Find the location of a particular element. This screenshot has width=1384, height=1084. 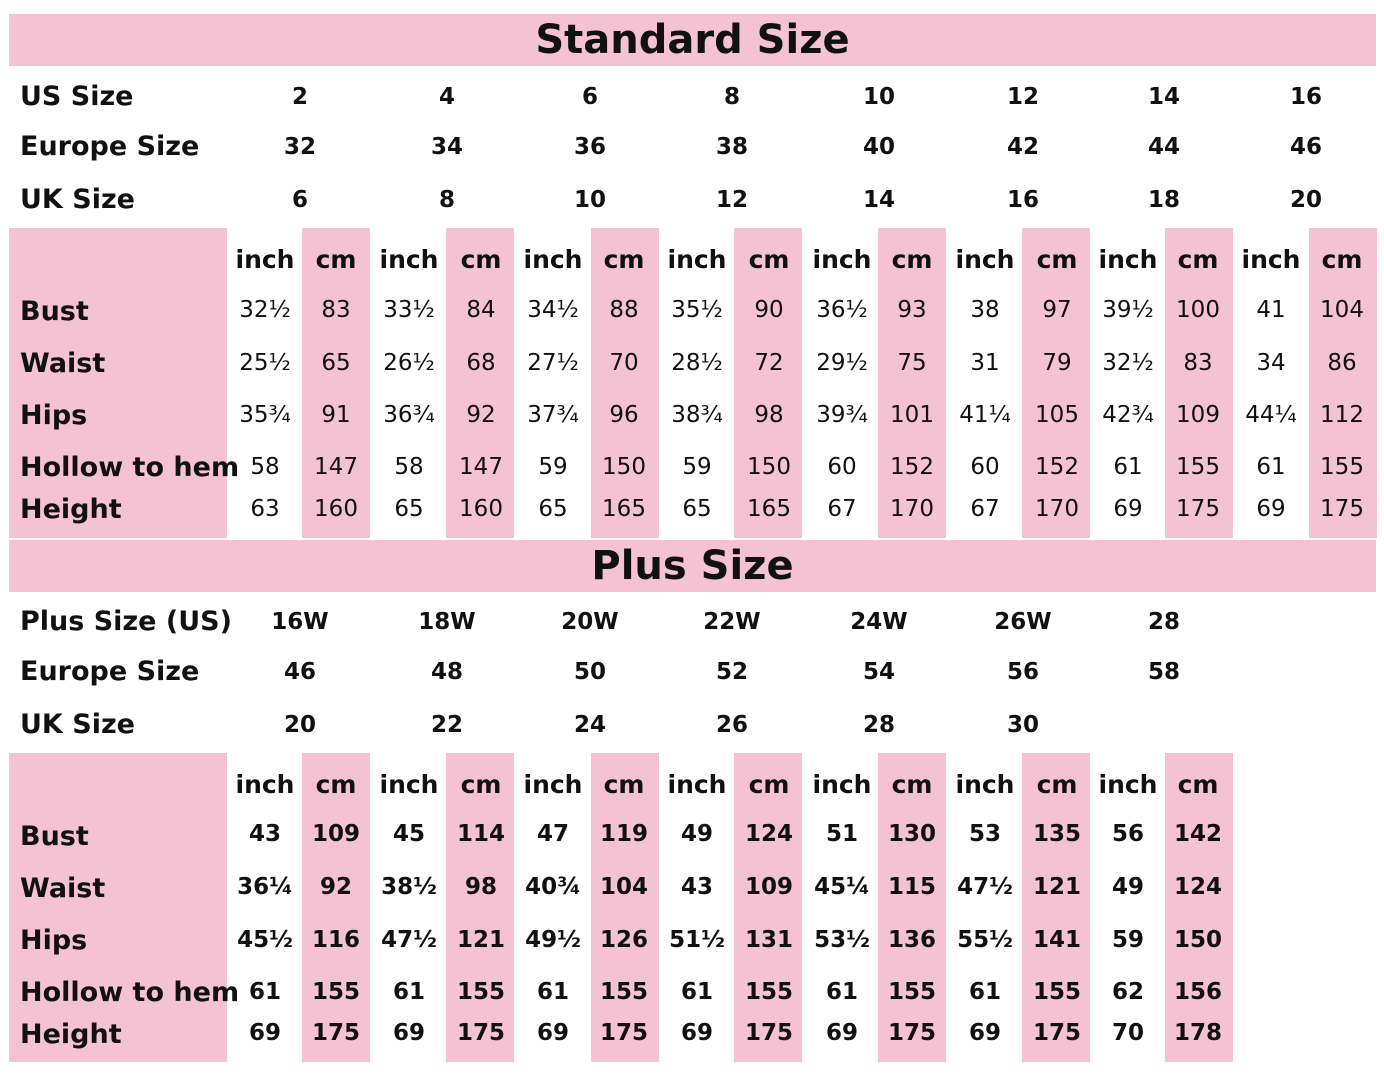

inch-value: 62 is located at coordinates (1127, 992).